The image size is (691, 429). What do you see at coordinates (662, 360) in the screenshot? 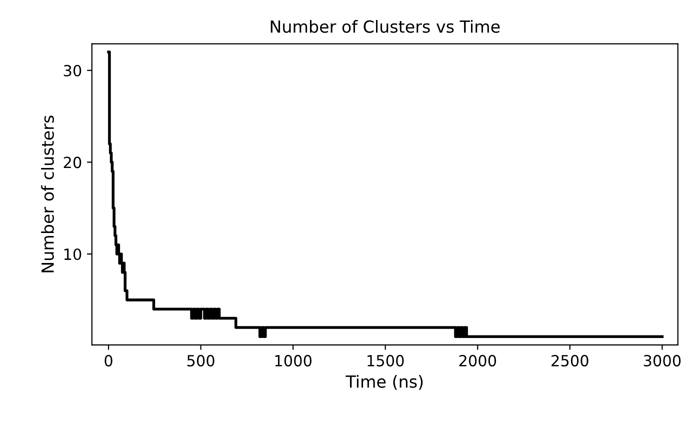
I see `x-tick-label: 3000` at bounding box center [662, 360].